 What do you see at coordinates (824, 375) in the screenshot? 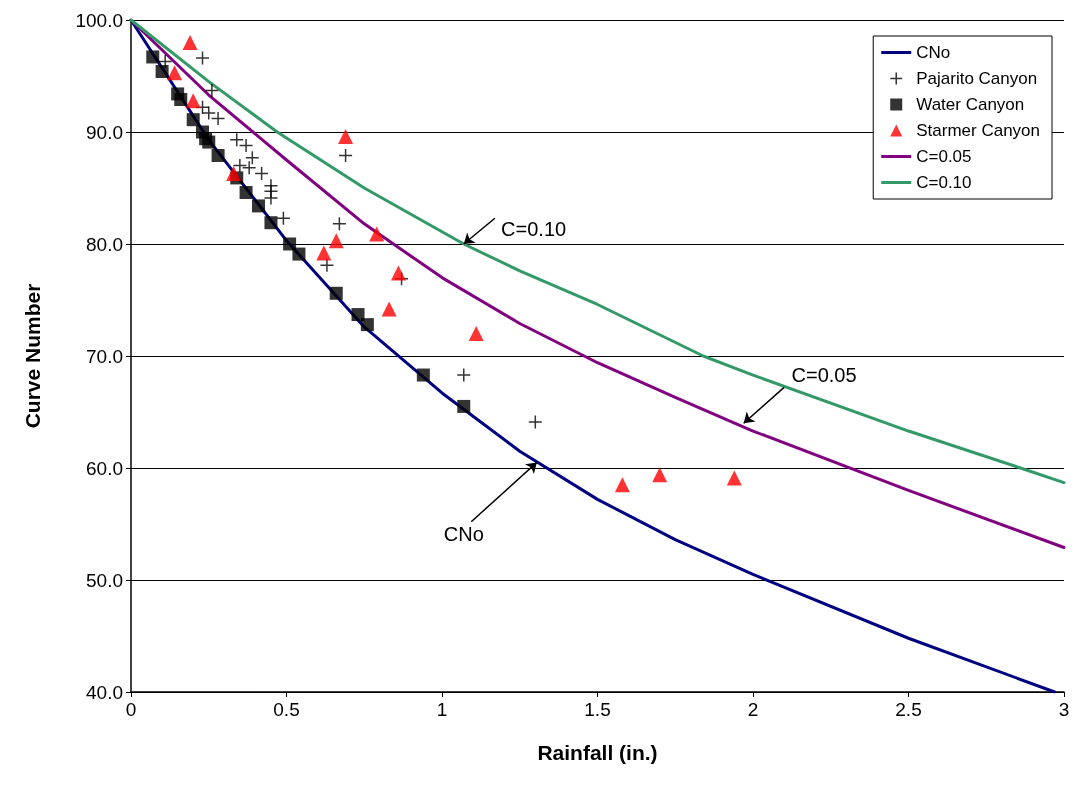
I see `annotation: C=0.05` at bounding box center [824, 375].